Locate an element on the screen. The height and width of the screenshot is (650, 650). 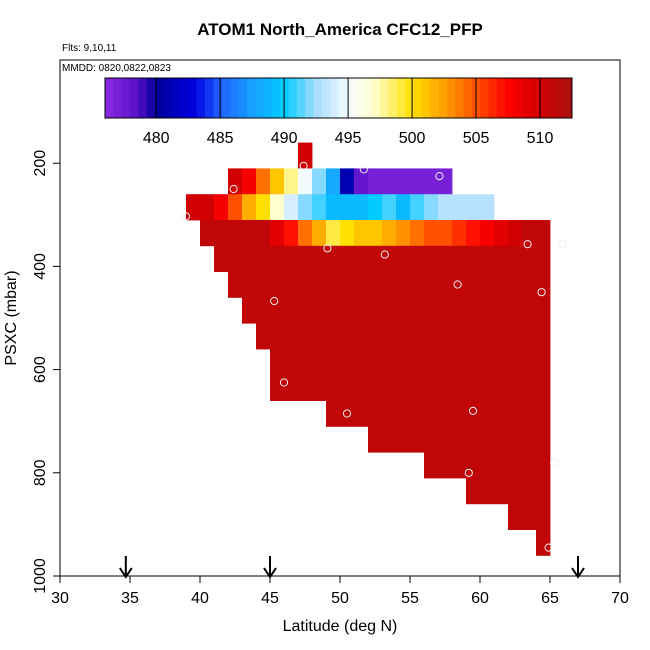
x-tick-label: 35 is located at coordinates (130, 598).